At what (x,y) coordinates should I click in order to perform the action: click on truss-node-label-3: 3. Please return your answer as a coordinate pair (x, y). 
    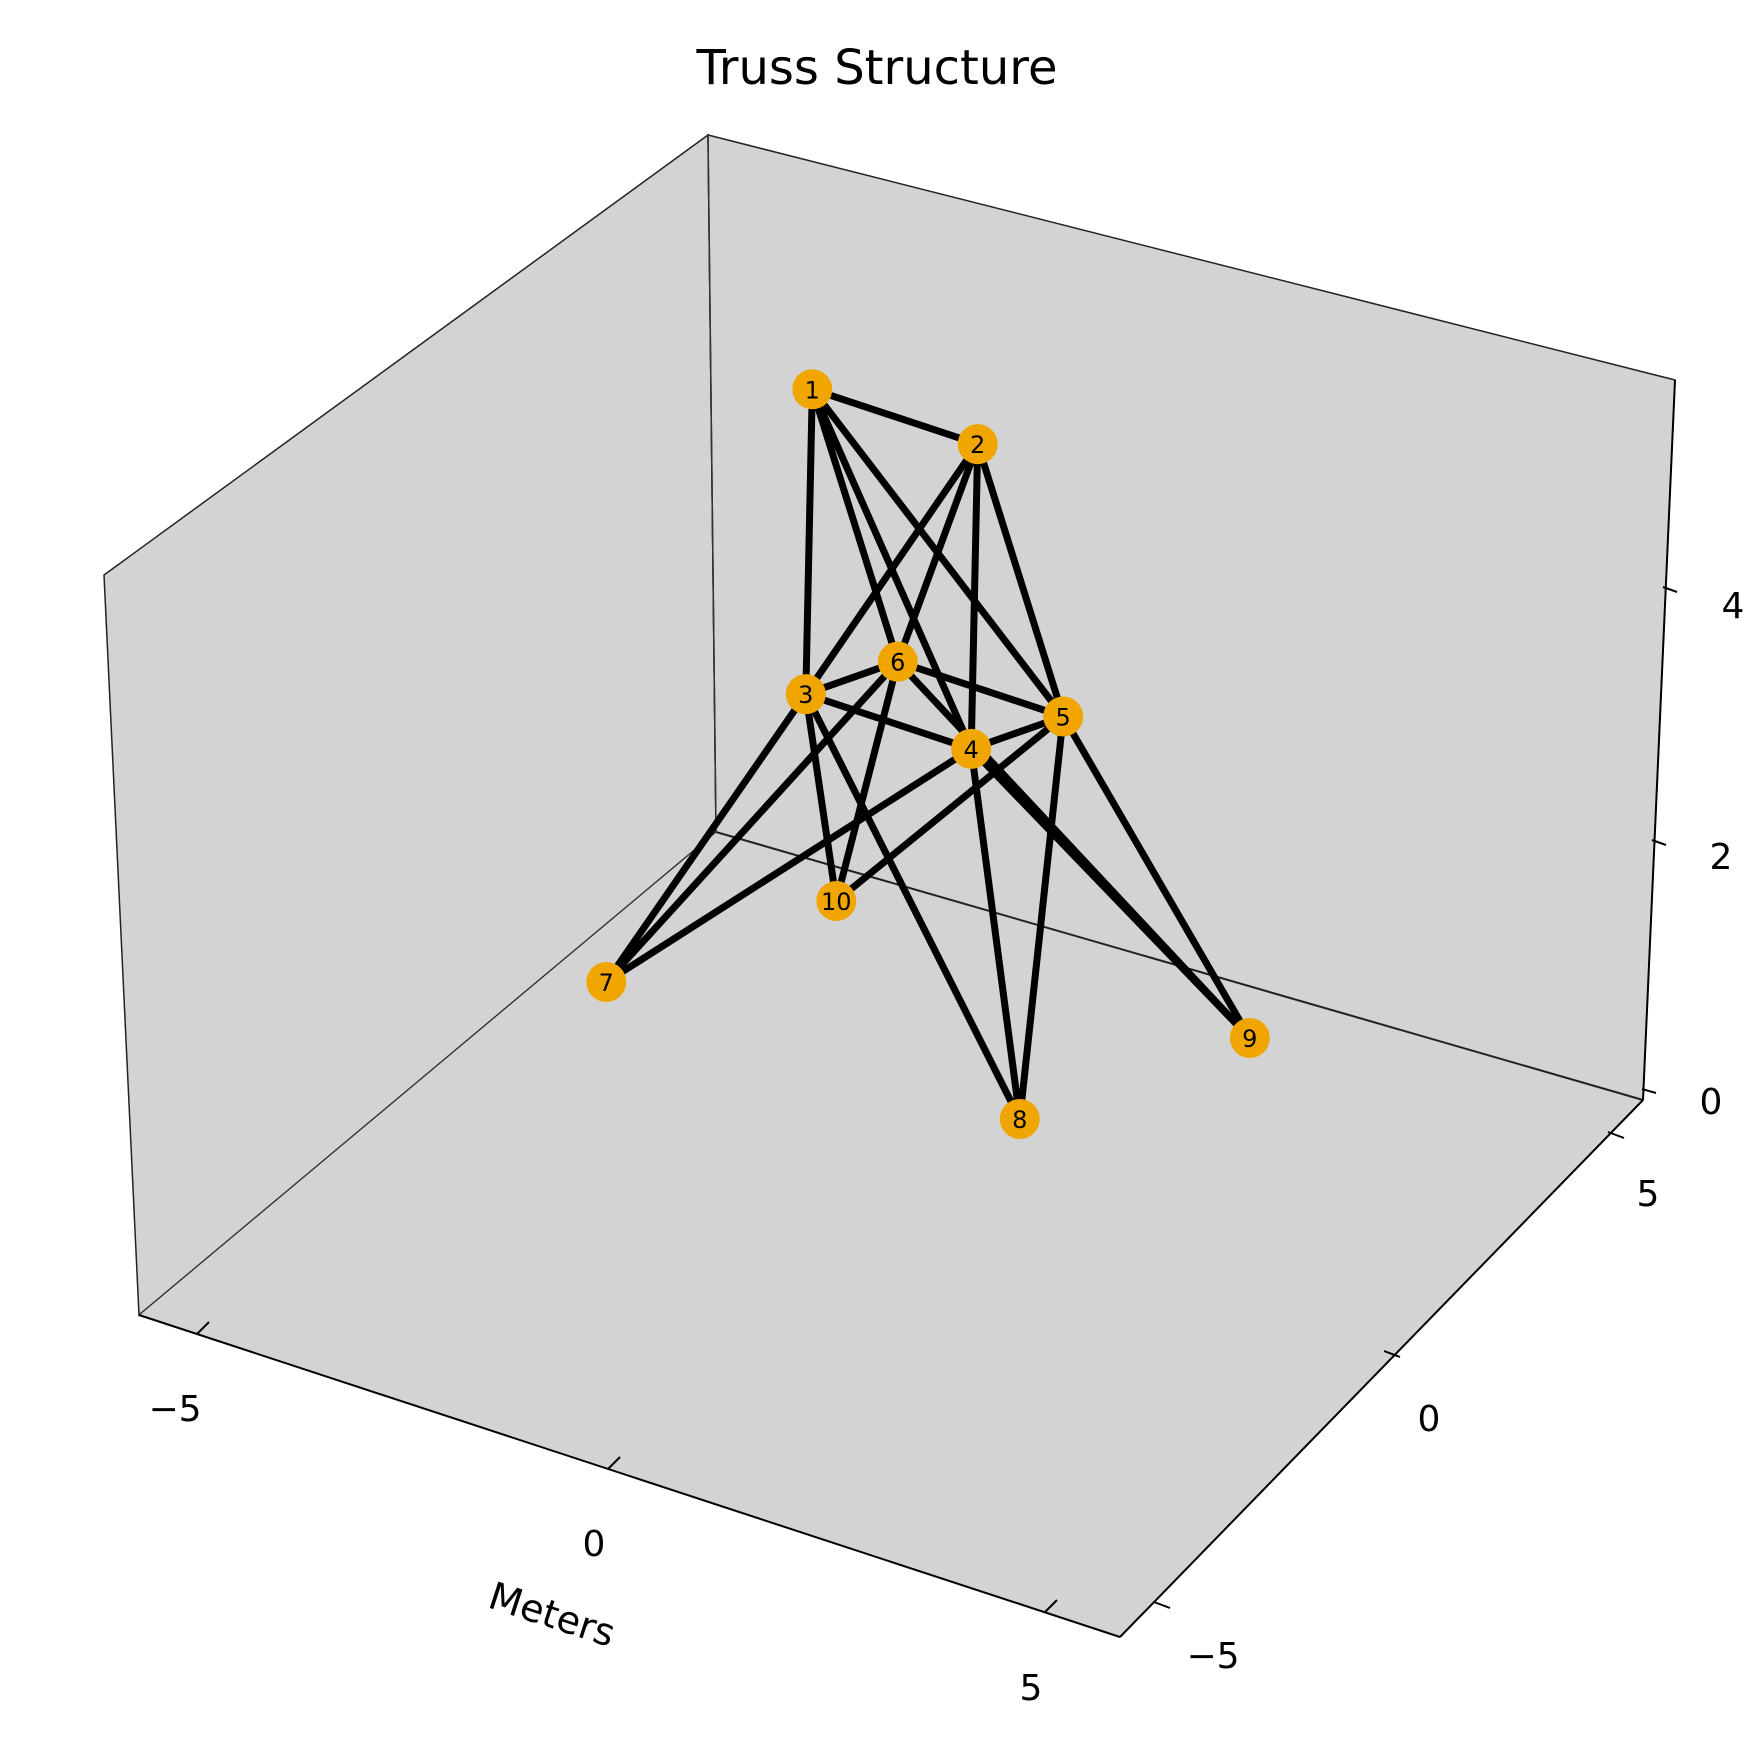
    Looking at the image, I should click on (805, 695).